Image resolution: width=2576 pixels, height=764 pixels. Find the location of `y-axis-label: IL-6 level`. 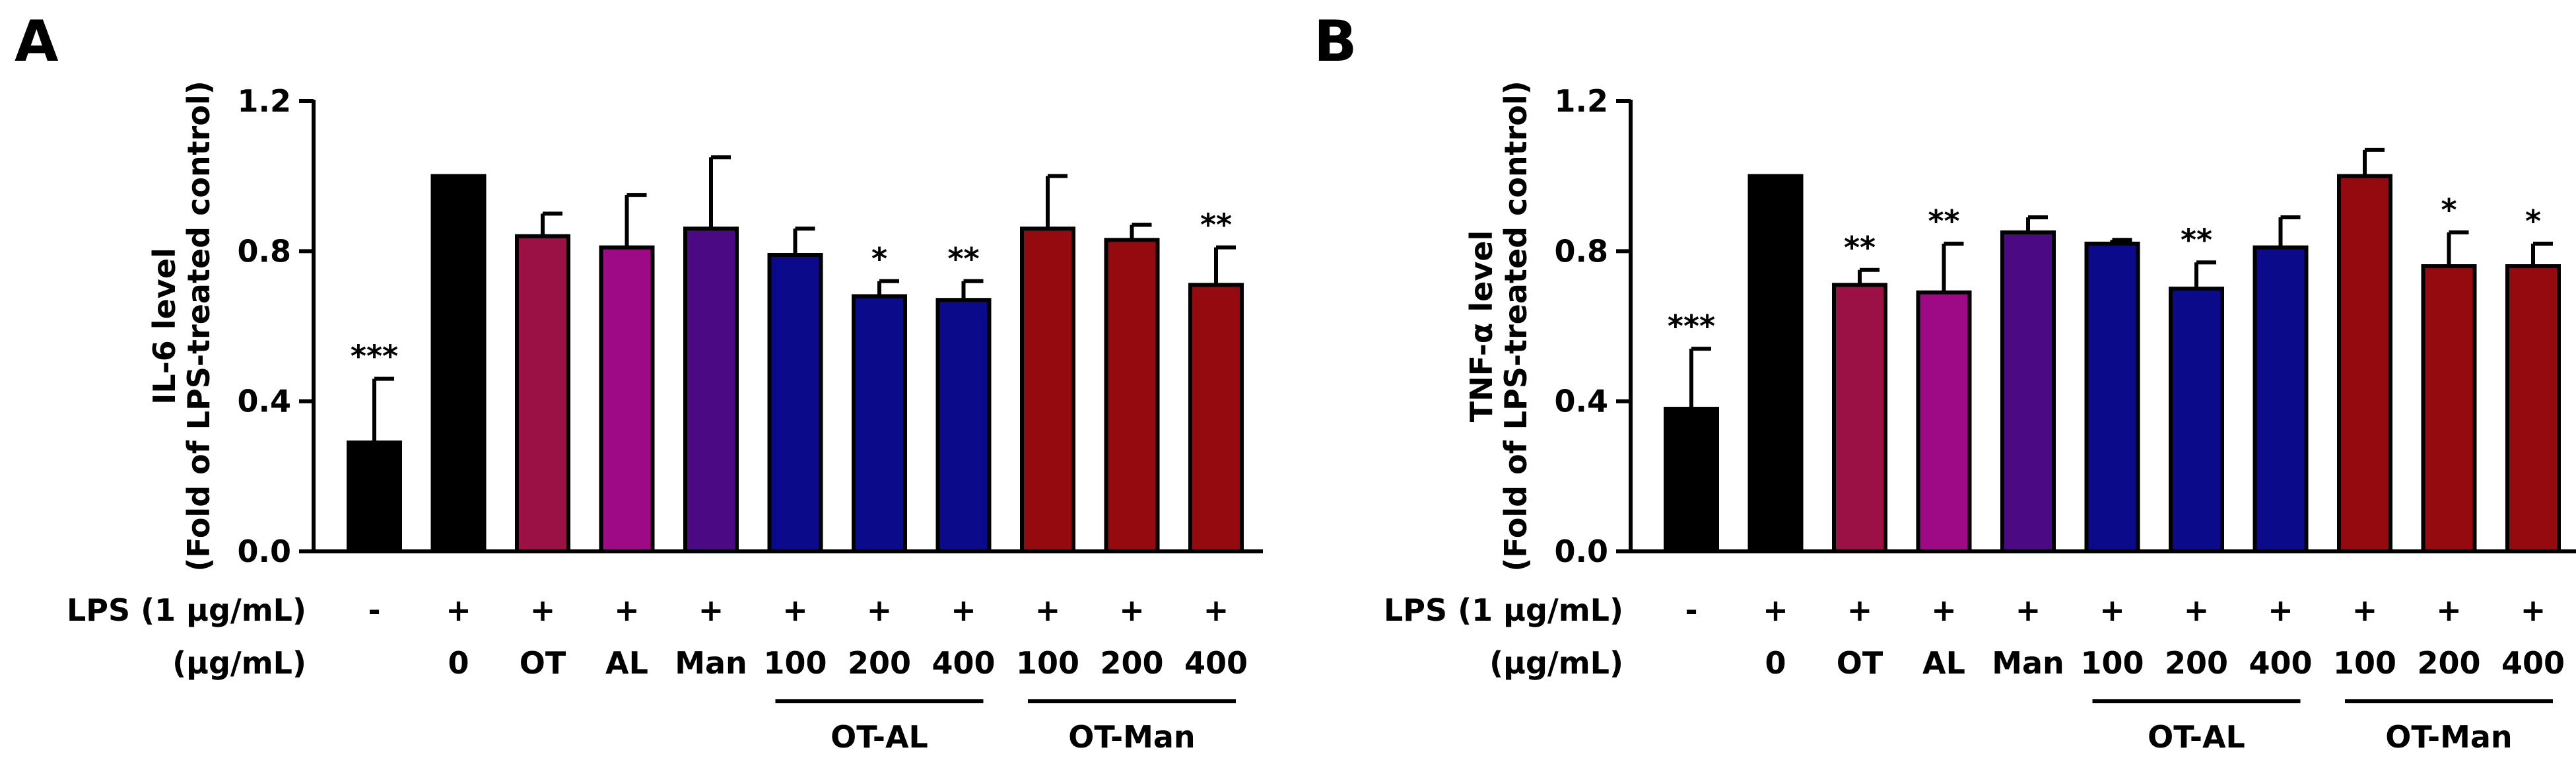

y-axis-label: IL-6 level is located at coordinates (164, 326).